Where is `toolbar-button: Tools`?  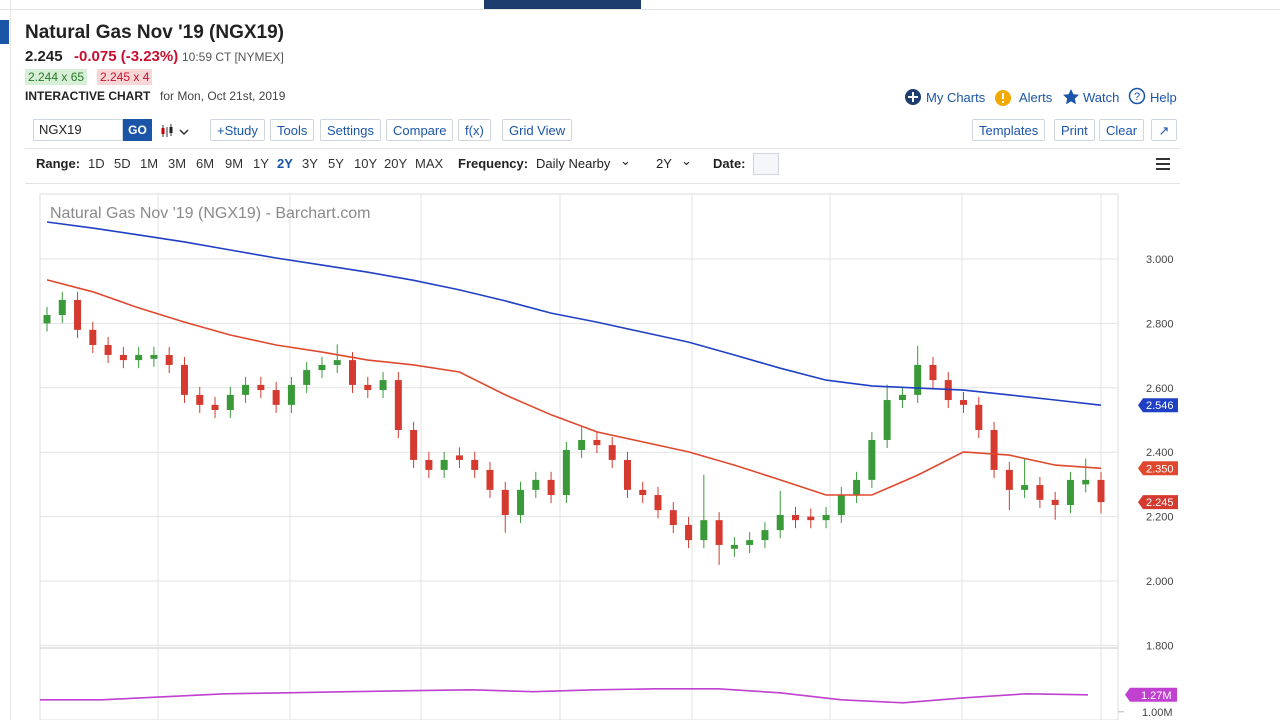 toolbar-button: Tools is located at coordinates (292, 130).